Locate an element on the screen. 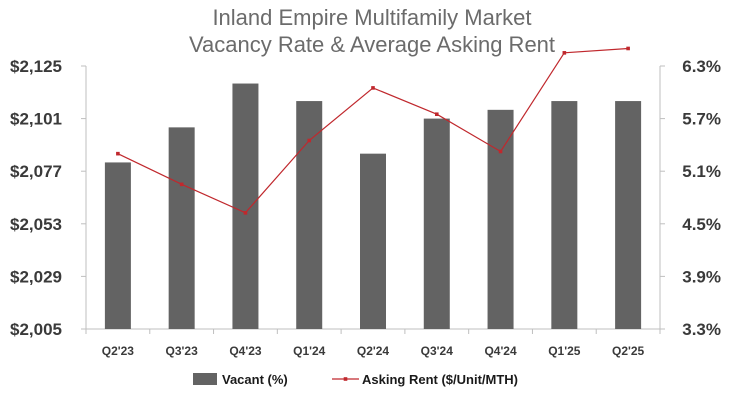  left-tick-label: $2,101 is located at coordinates (36, 119).